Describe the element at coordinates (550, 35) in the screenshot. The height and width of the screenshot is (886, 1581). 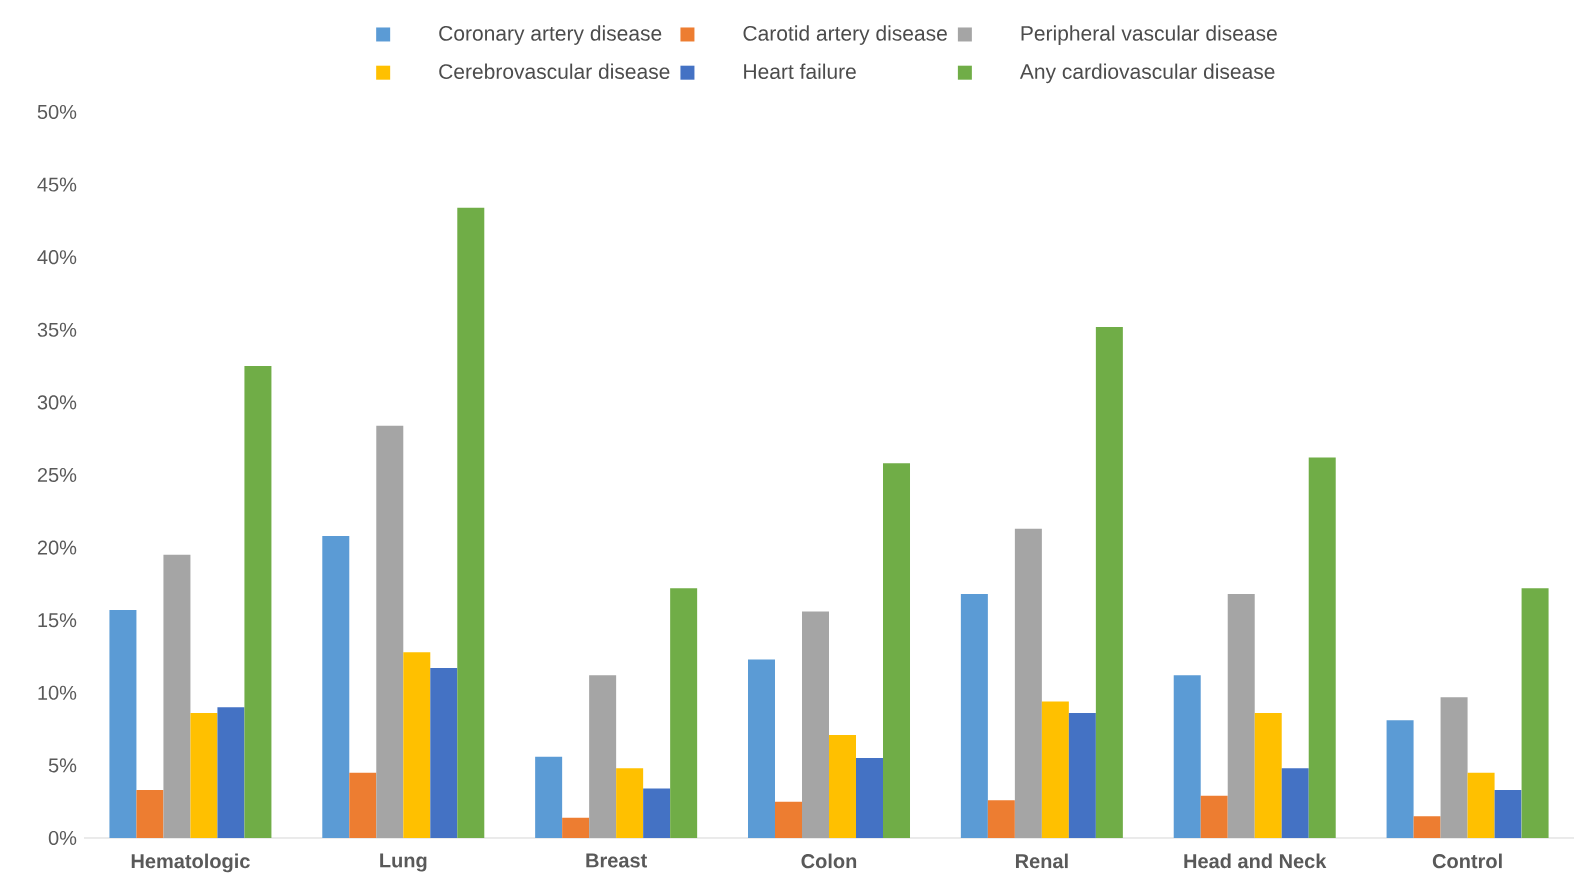
I see `legend-label: Coronary artery disease` at that location.